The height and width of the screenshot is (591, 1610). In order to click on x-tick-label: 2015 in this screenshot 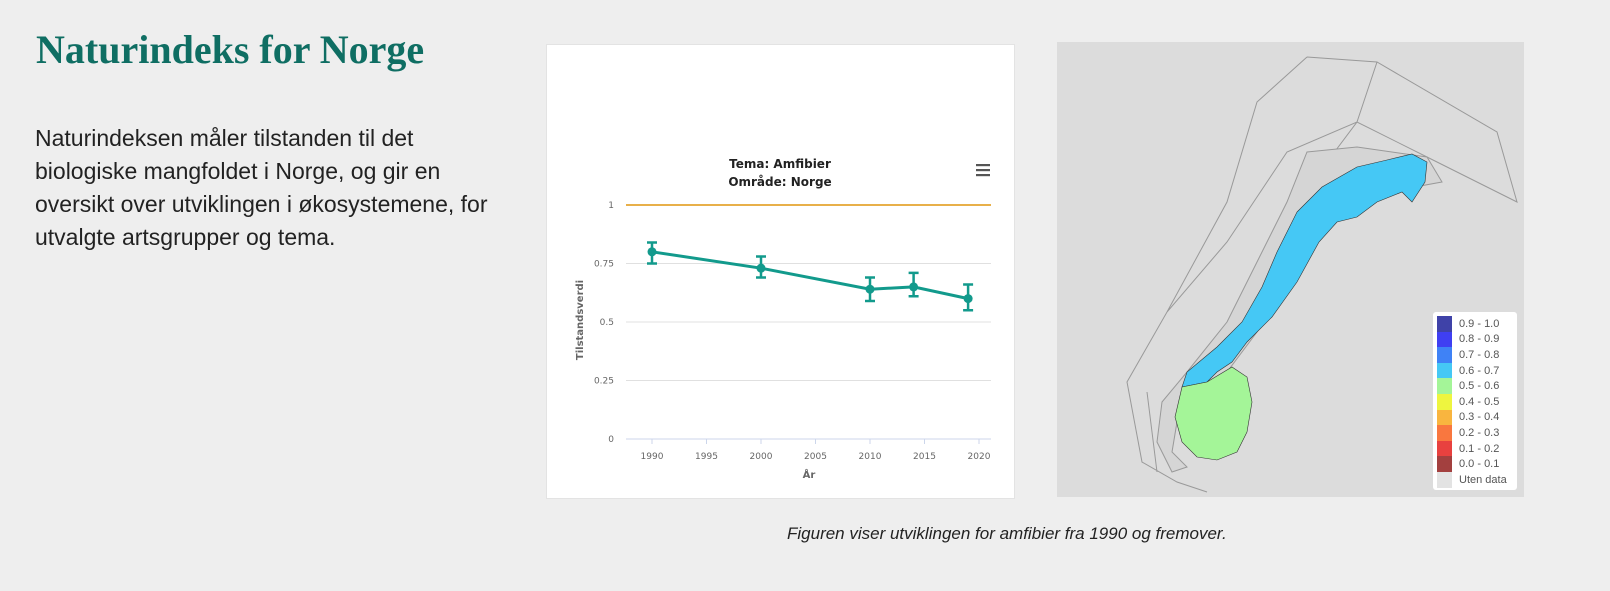, I will do `click(924, 457)`.